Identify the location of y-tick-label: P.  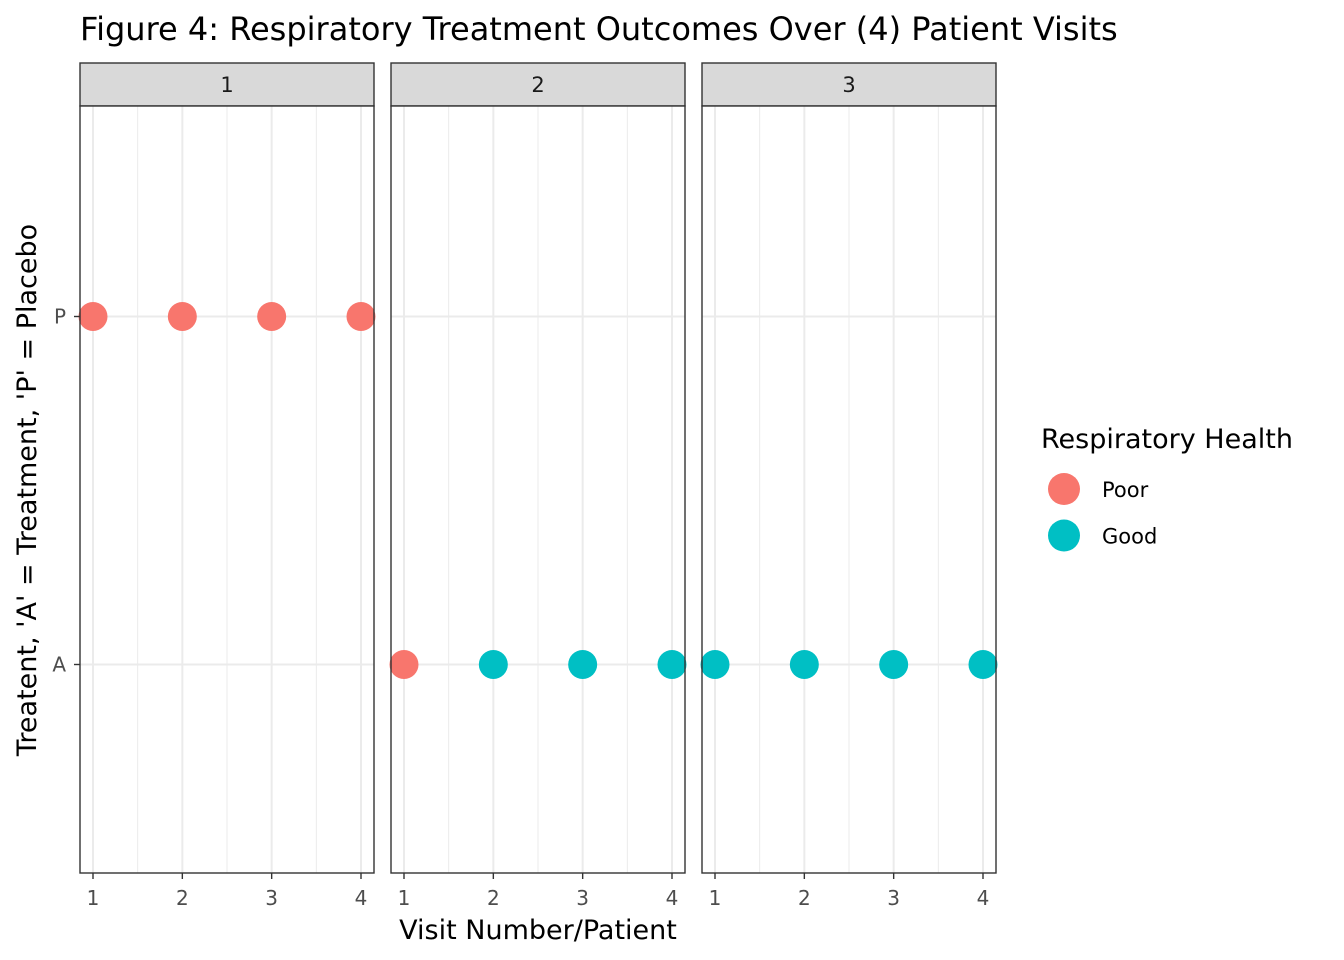
(60, 317).